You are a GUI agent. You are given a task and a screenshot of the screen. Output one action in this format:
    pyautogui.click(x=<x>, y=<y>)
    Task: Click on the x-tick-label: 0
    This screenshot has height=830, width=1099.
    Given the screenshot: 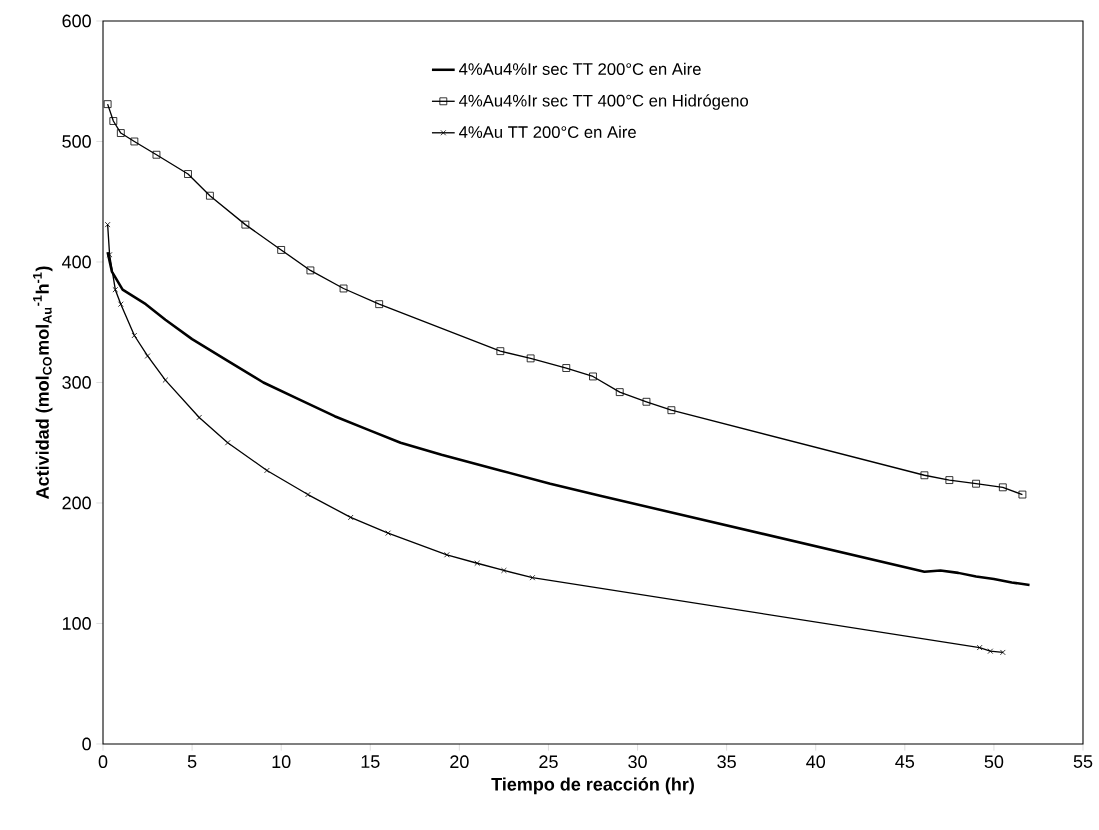 What is the action you would take?
    pyautogui.click(x=103, y=762)
    